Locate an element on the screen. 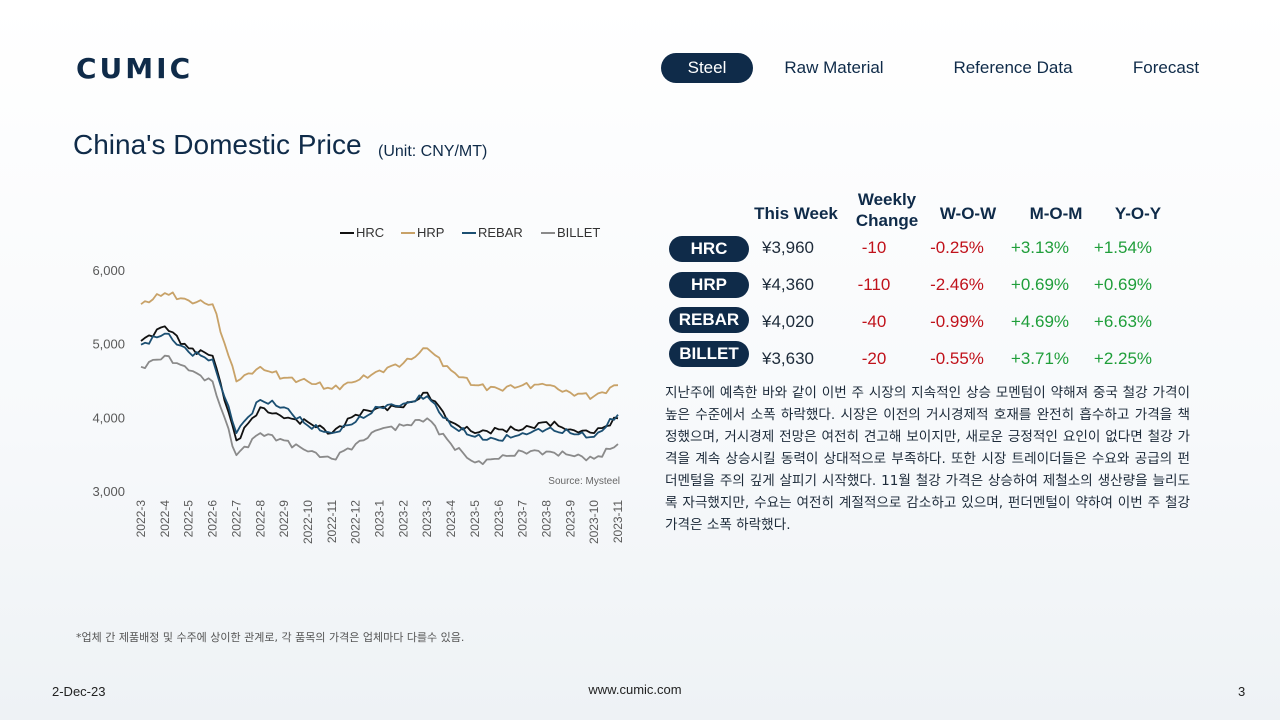 The height and width of the screenshot is (720, 1280). y-tick-label: 3,000 is located at coordinates (108, 491).